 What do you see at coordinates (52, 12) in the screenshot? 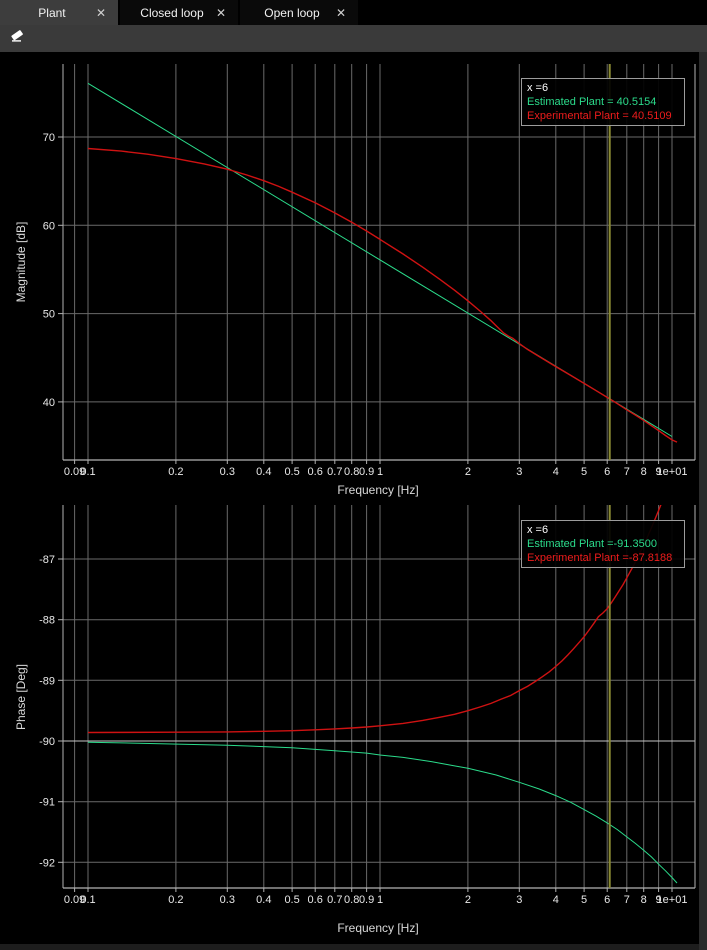
I see `tab-label: Plant` at bounding box center [52, 12].